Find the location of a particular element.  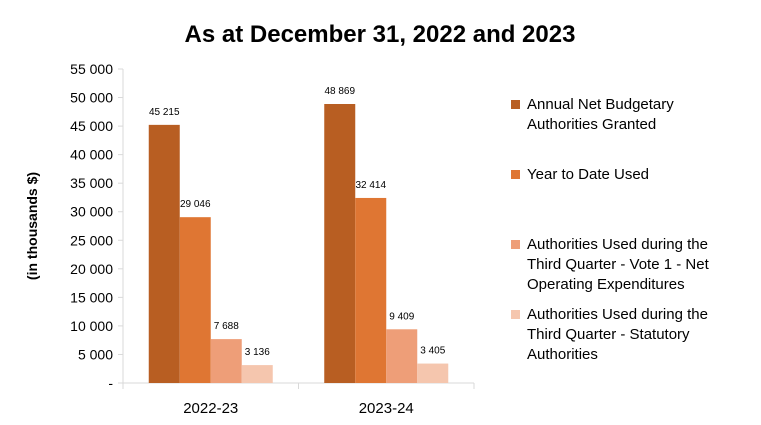

data-label: 3 405 is located at coordinates (432, 351).